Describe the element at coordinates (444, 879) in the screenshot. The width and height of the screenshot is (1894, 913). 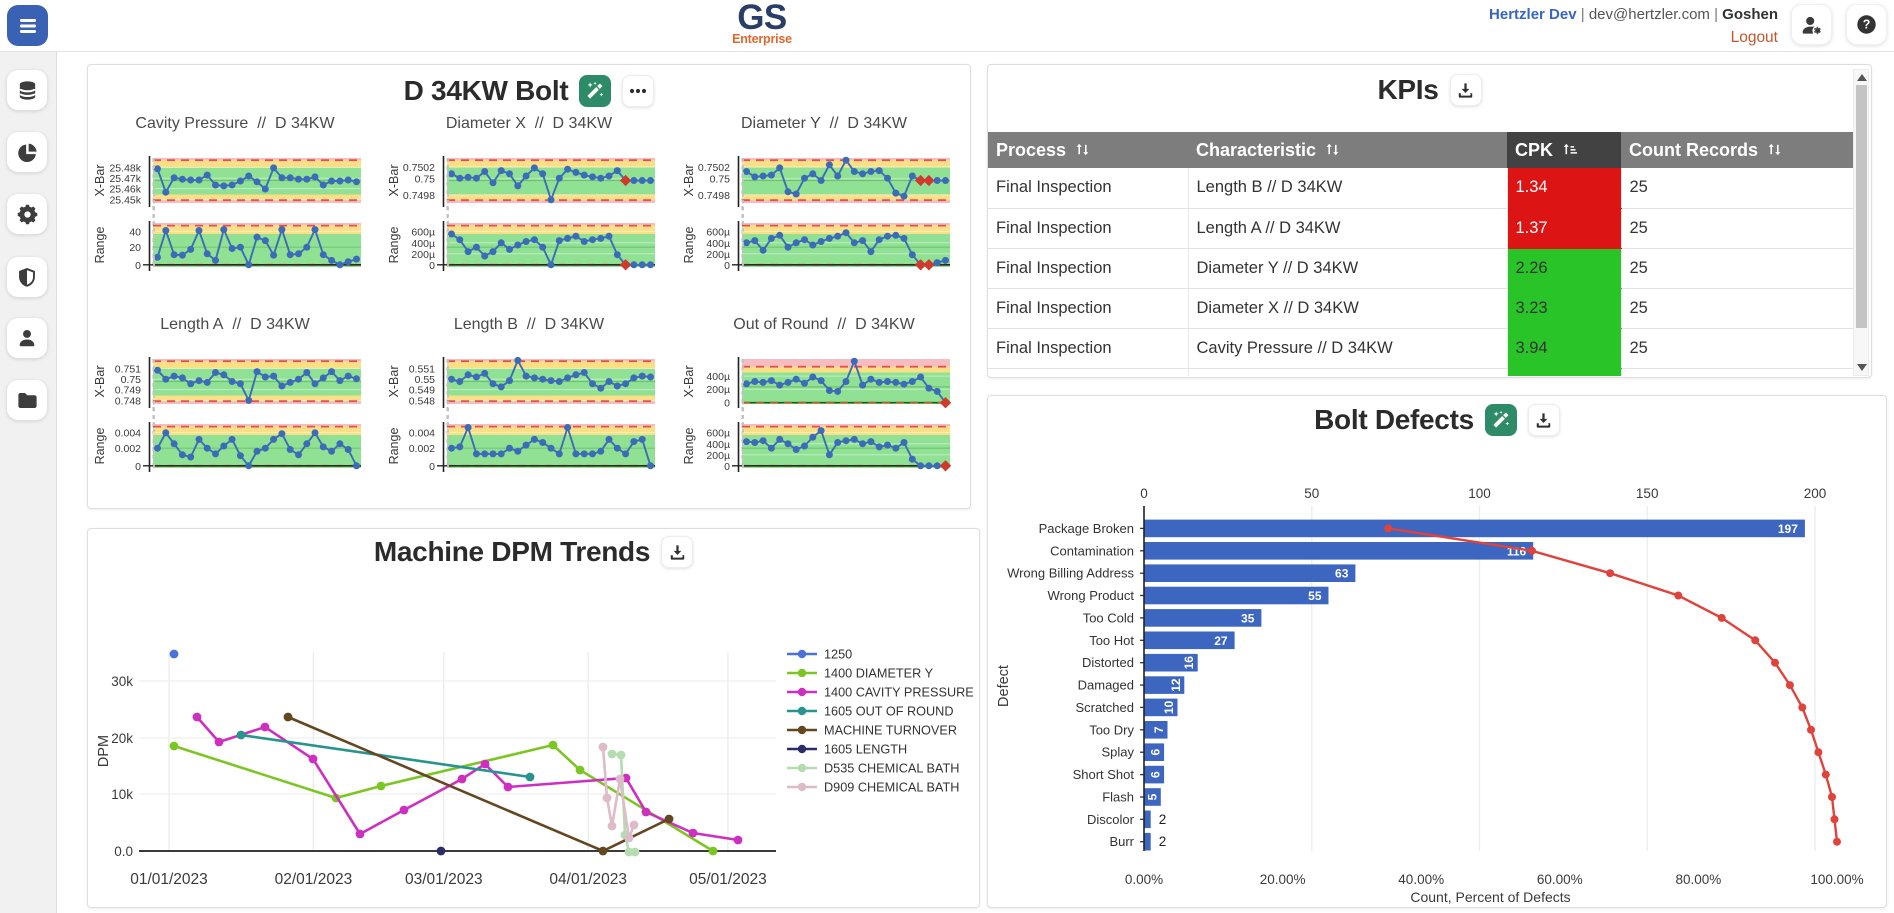
I see `svg-text: 03/01/2023` at that location.